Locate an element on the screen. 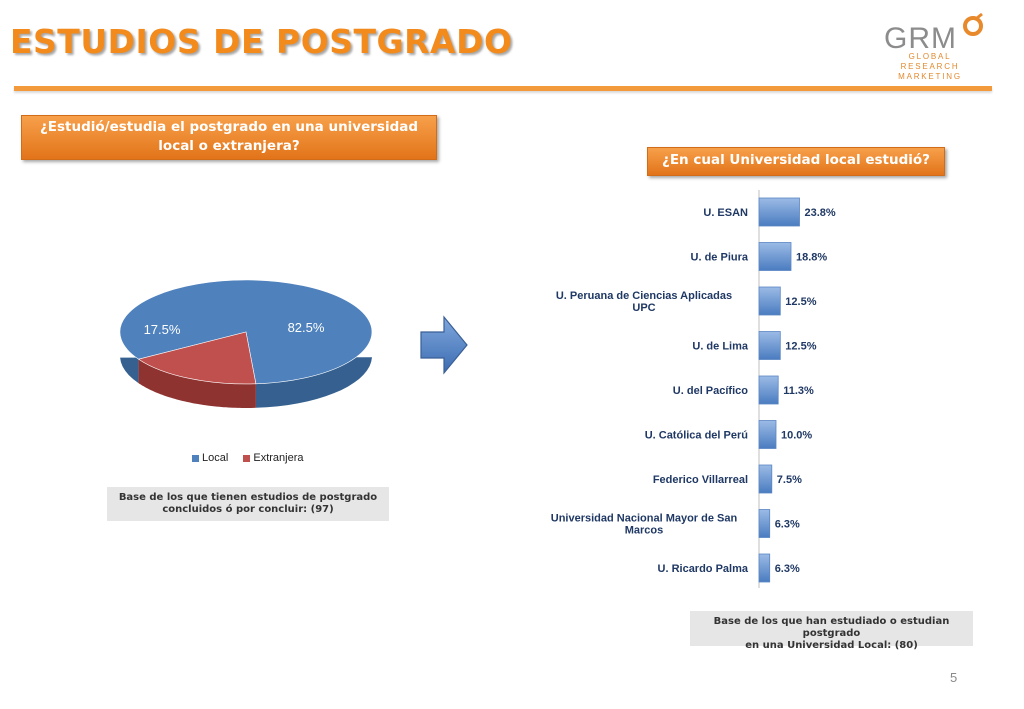 The image size is (1024, 709). question1-line2: local o extranjera? is located at coordinates (229, 146).